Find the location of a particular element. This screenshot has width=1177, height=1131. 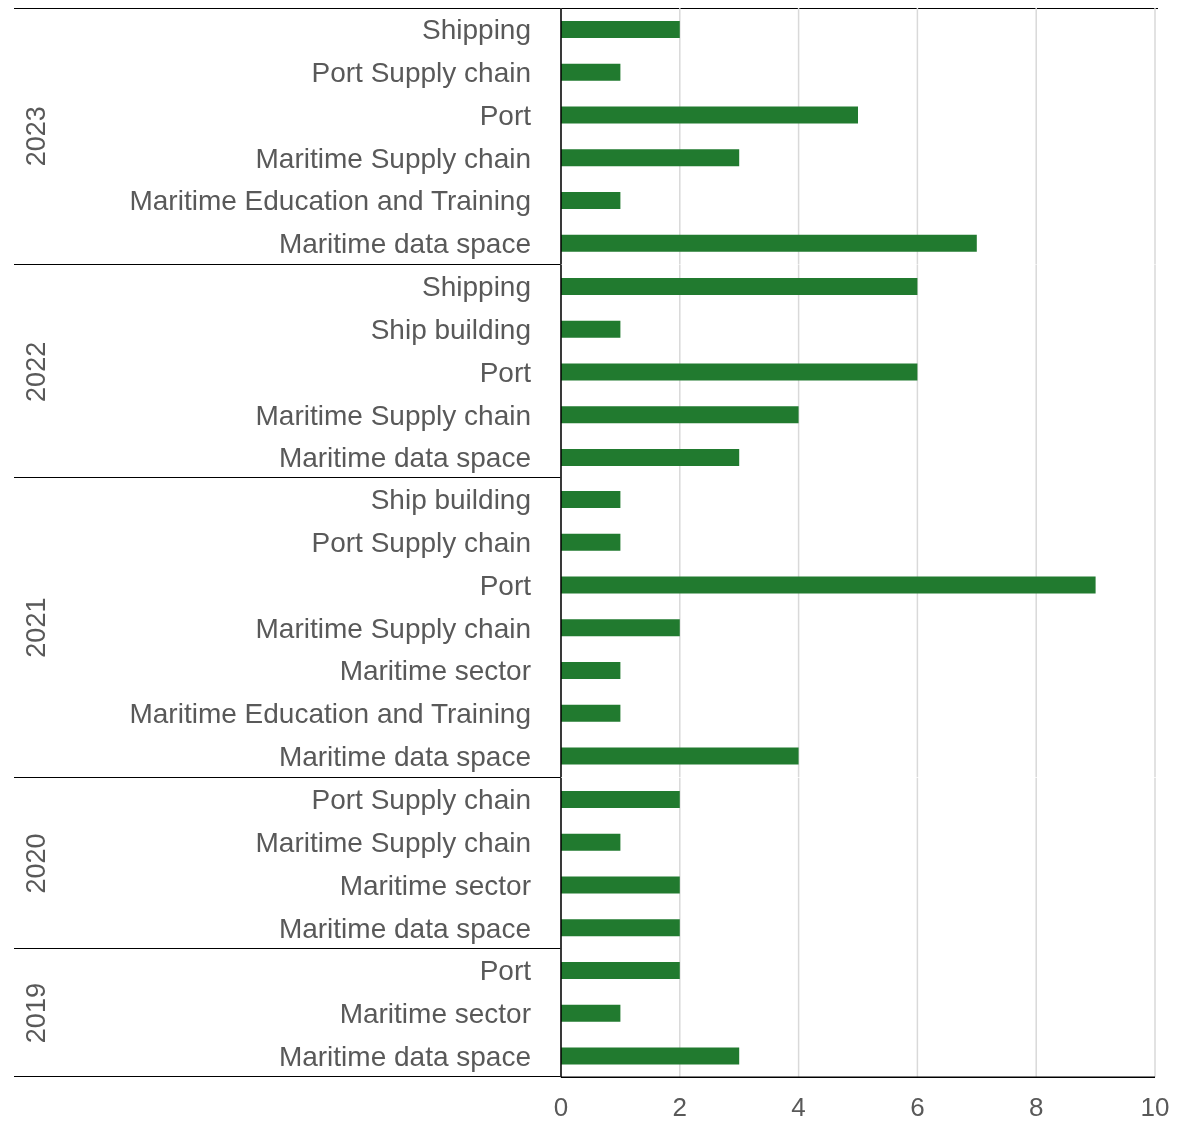

y-axis-title: 2020 is located at coordinates (36, 863).